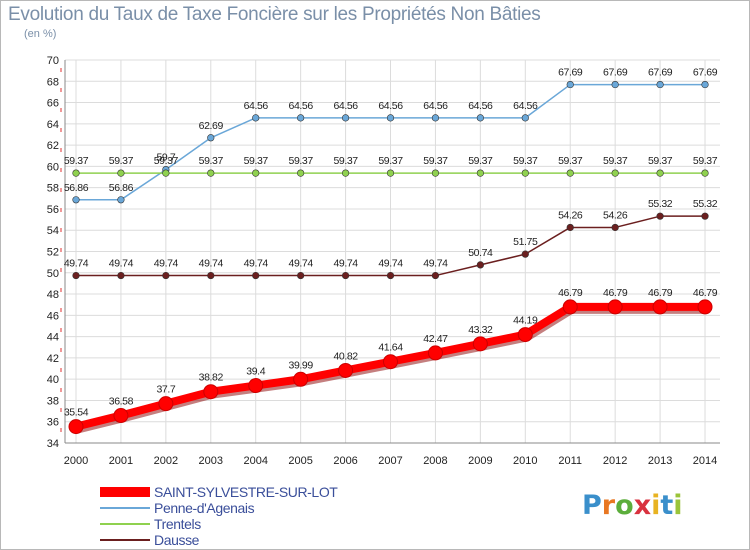 The image size is (750, 550). I want to click on data-label-saint-sylvestre-sur-lot: 36.58, so click(121, 402).